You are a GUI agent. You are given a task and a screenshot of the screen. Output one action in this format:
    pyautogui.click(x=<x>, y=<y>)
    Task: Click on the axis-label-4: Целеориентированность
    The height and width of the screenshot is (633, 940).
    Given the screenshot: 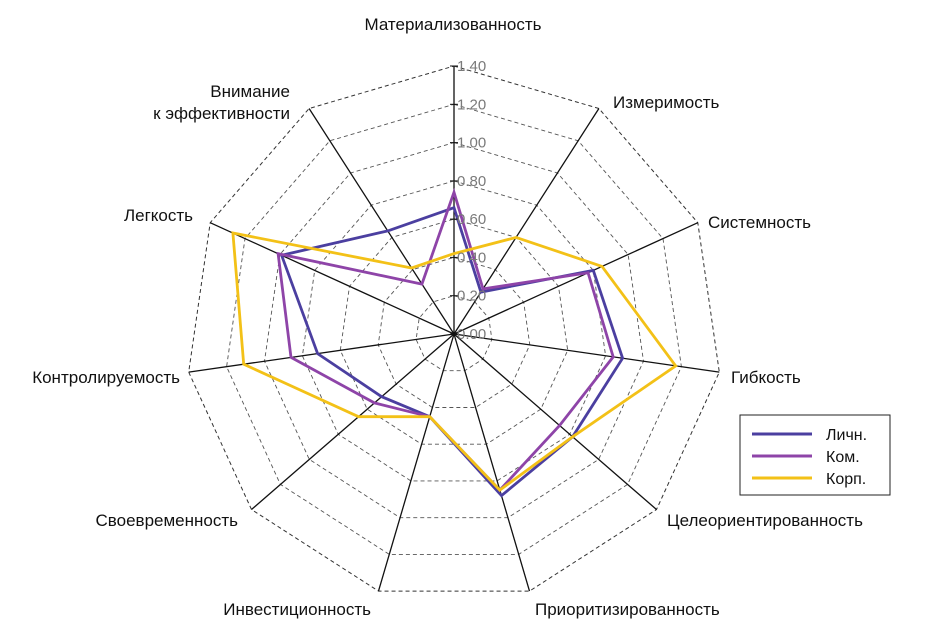 What is the action you would take?
    pyautogui.click(x=765, y=520)
    